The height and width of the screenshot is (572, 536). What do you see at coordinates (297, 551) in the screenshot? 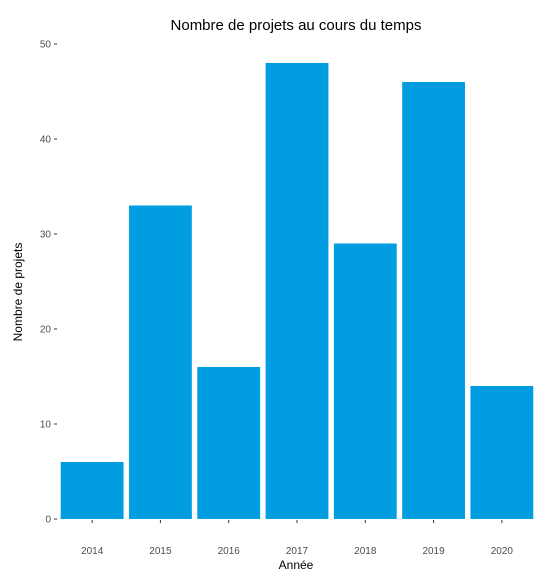
I see `x-tick-label: 2017` at bounding box center [297, 551].